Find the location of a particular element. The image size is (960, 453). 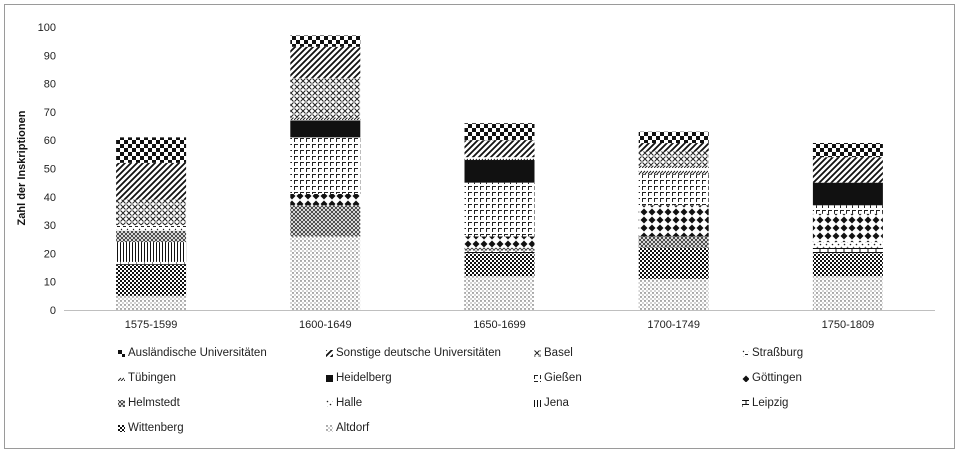

legend-label: Halle is located at coordinates (349, 403).